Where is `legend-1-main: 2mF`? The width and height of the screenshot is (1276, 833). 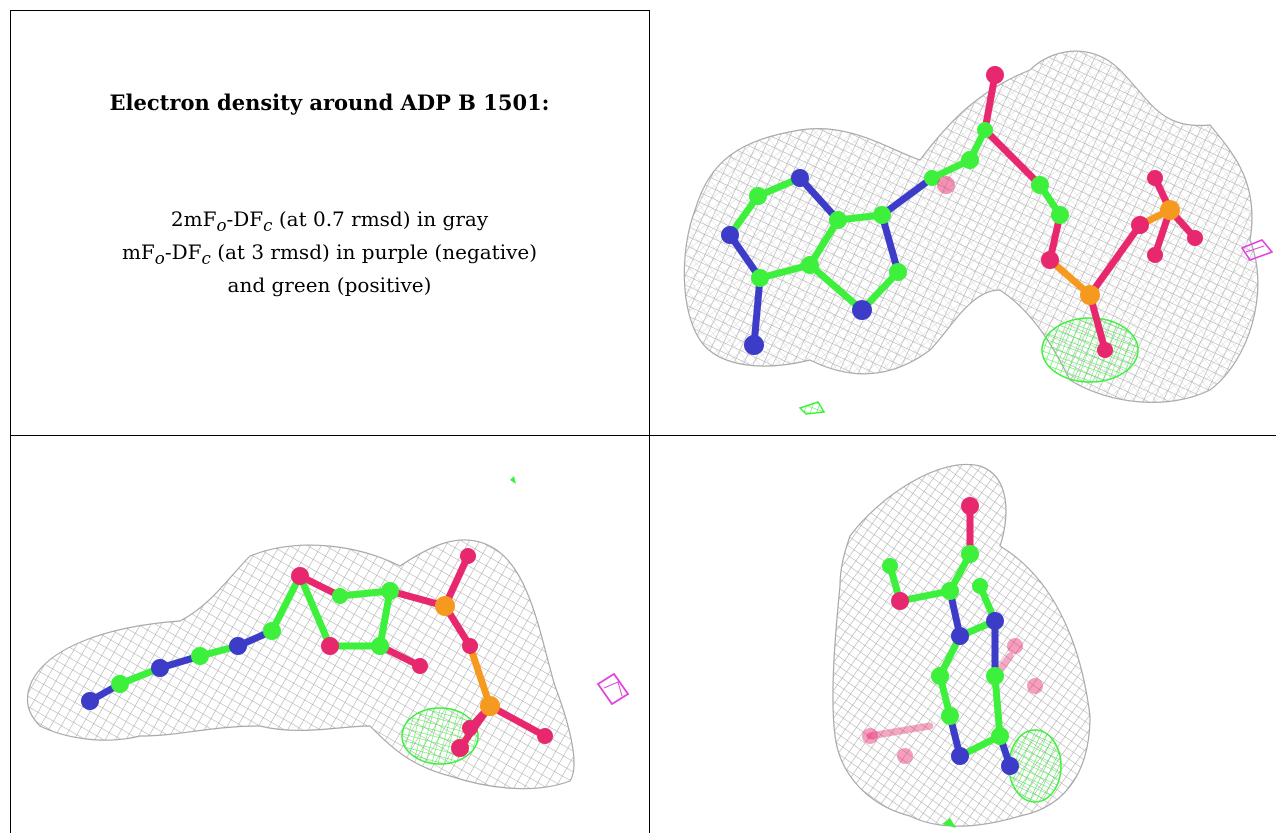 legend-1-main: 2mF is located at coordinates (193, 219).